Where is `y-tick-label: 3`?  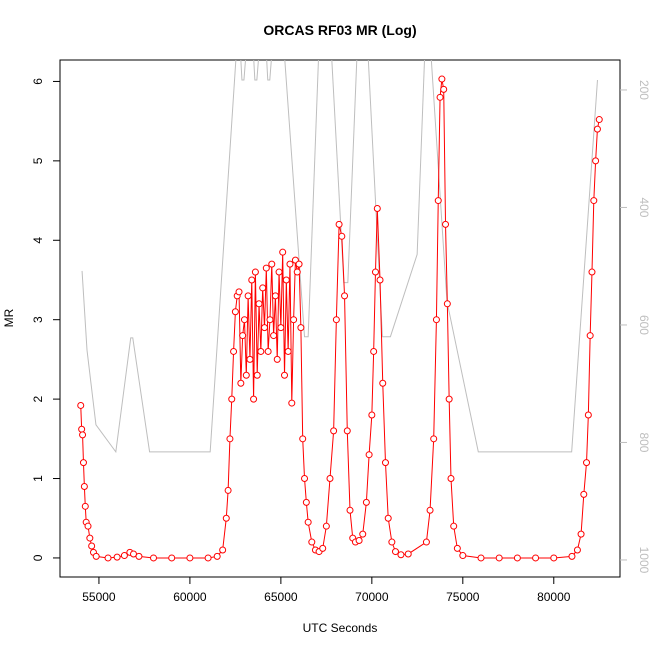
y-tick-label: 3 is located at coordinates (38, 319).